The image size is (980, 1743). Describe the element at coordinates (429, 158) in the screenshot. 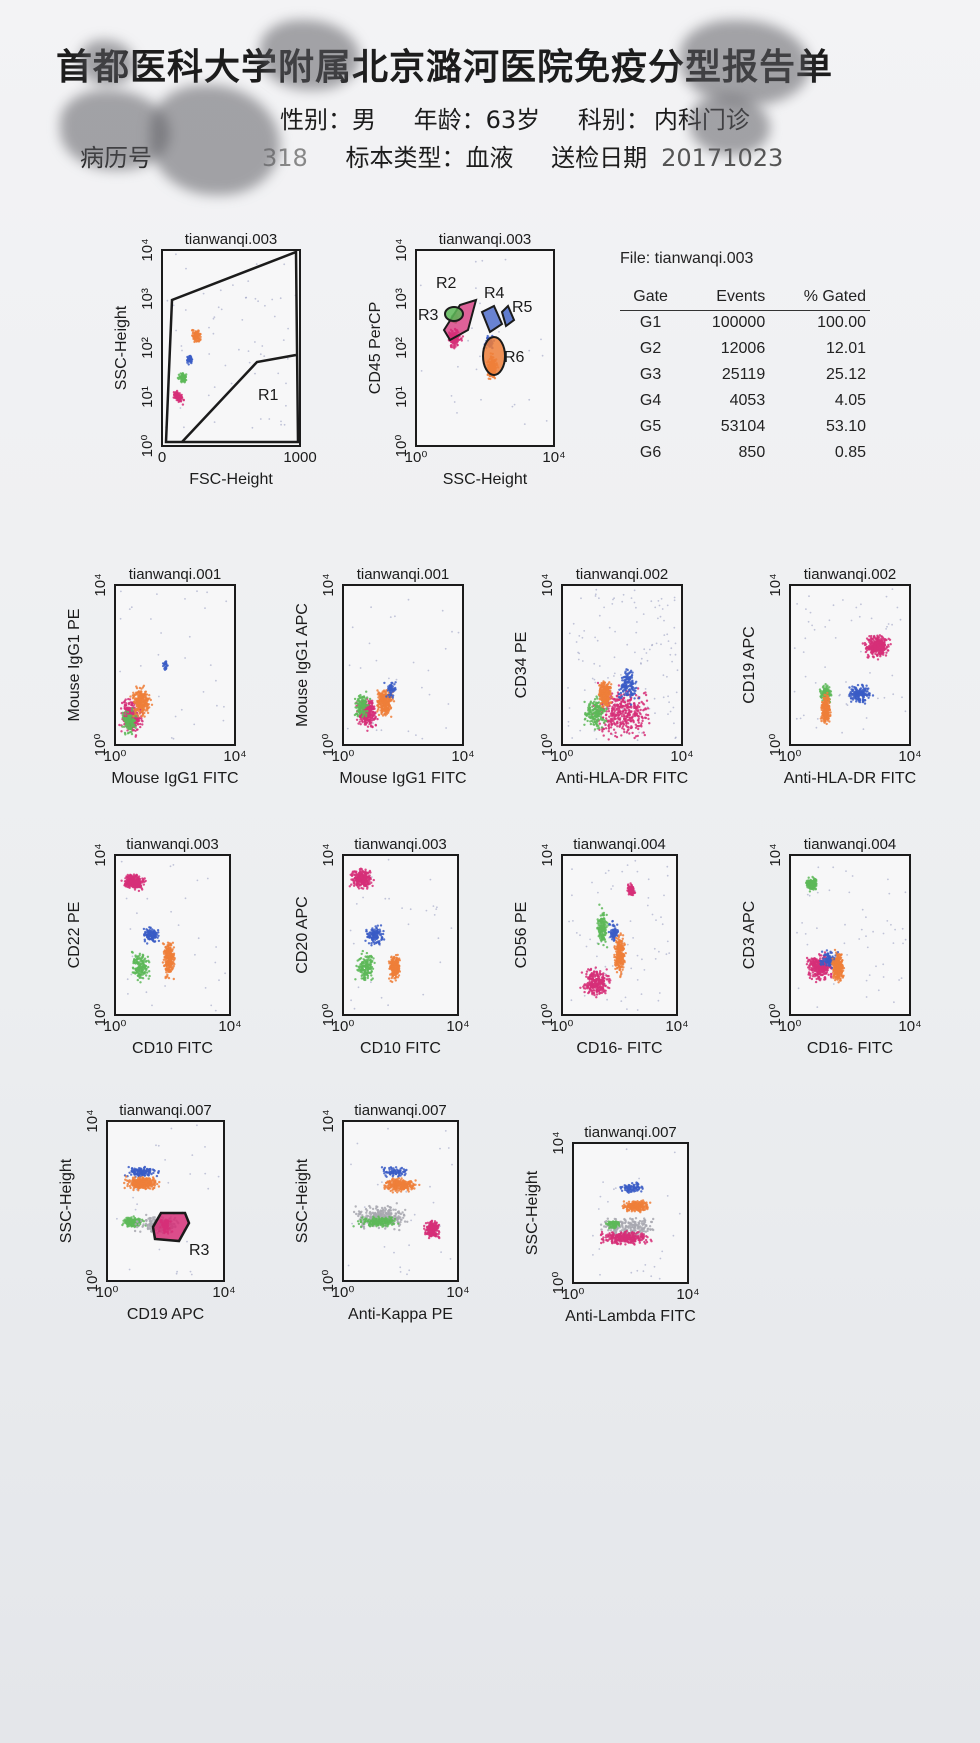

I see `sample-type: 标本类型：血液` at that location.